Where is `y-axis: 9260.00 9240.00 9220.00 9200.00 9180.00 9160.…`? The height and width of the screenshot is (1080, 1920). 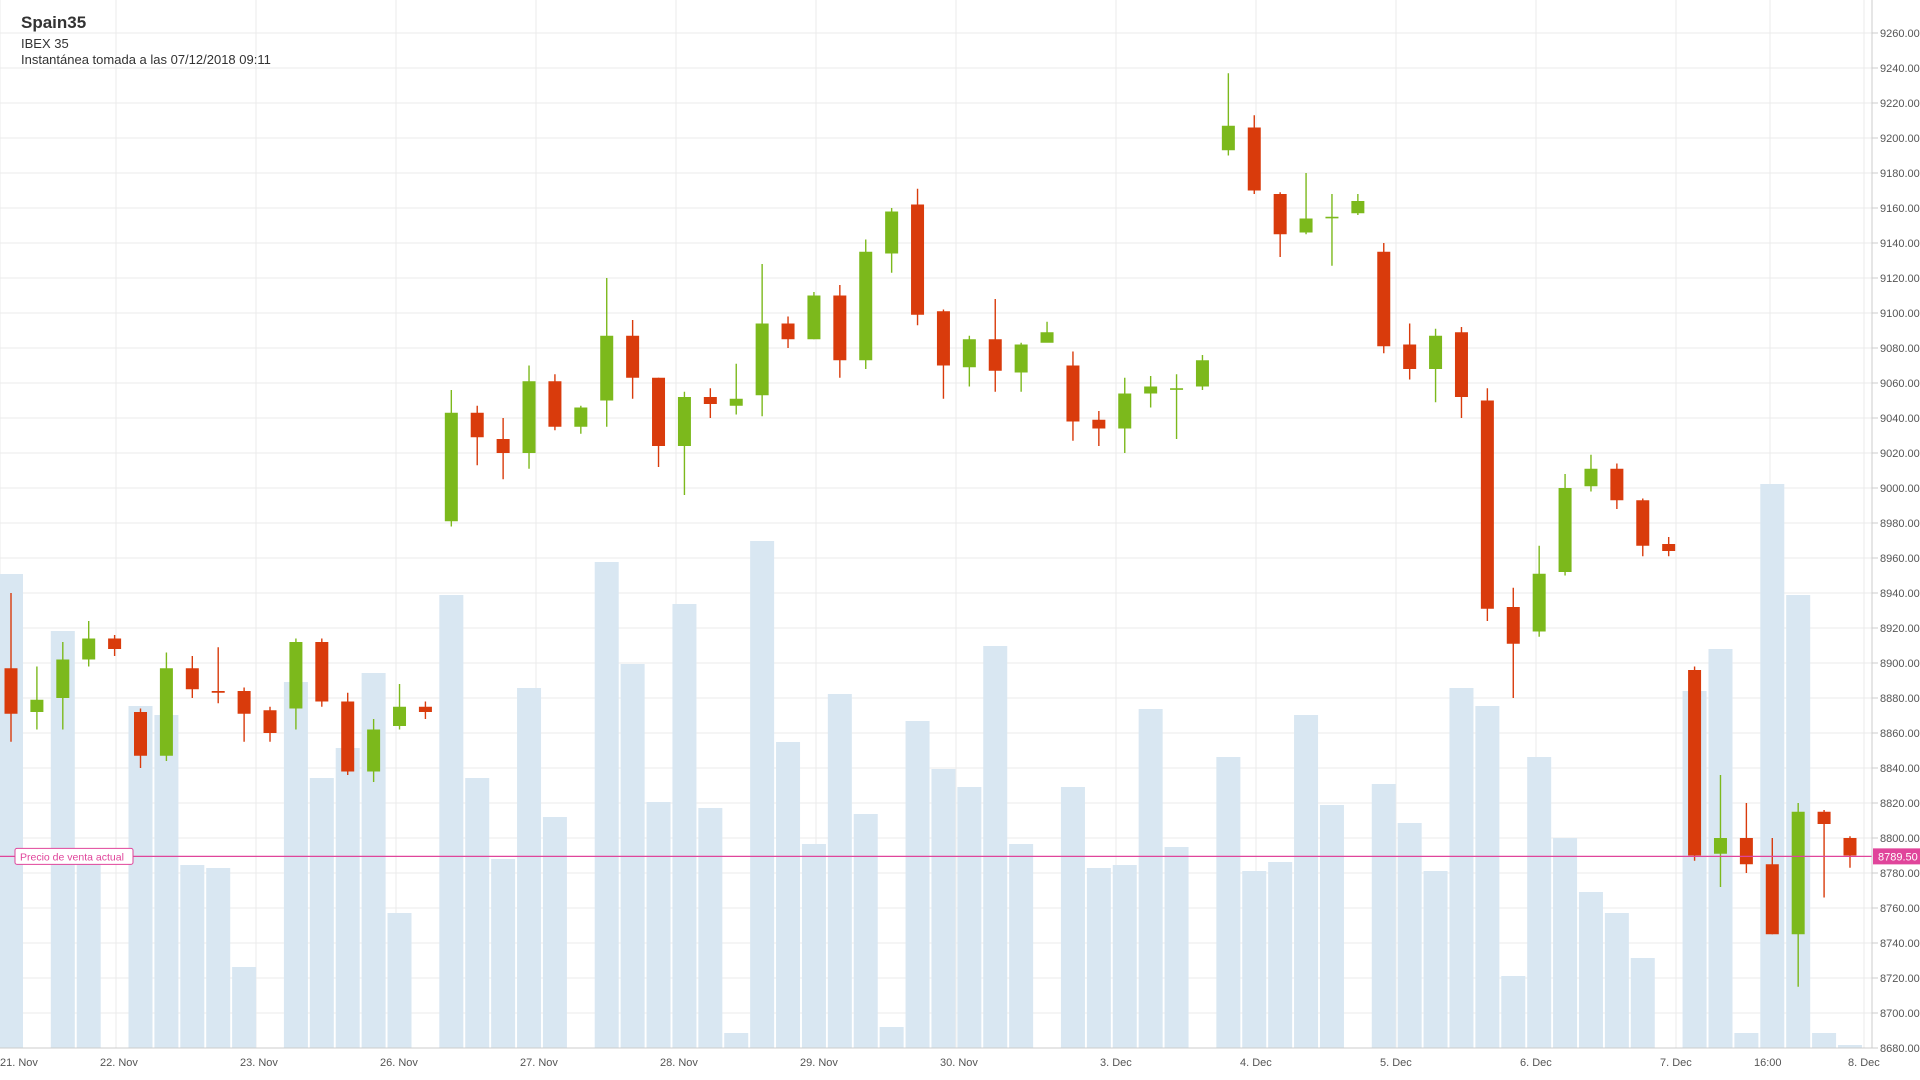 y-axis: 9260.00 9240.00 9220.00 9200.00 9180.00 9160.… is located at coordinates (1895, 527).